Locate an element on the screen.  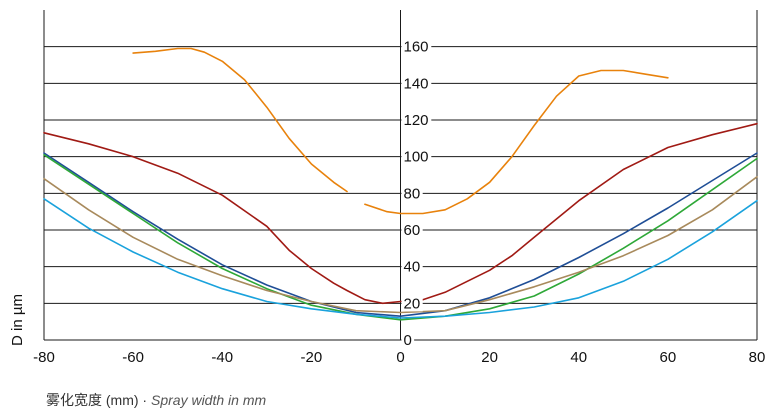
y-tick-label-20: 20 is located at coordinates (412, 303).